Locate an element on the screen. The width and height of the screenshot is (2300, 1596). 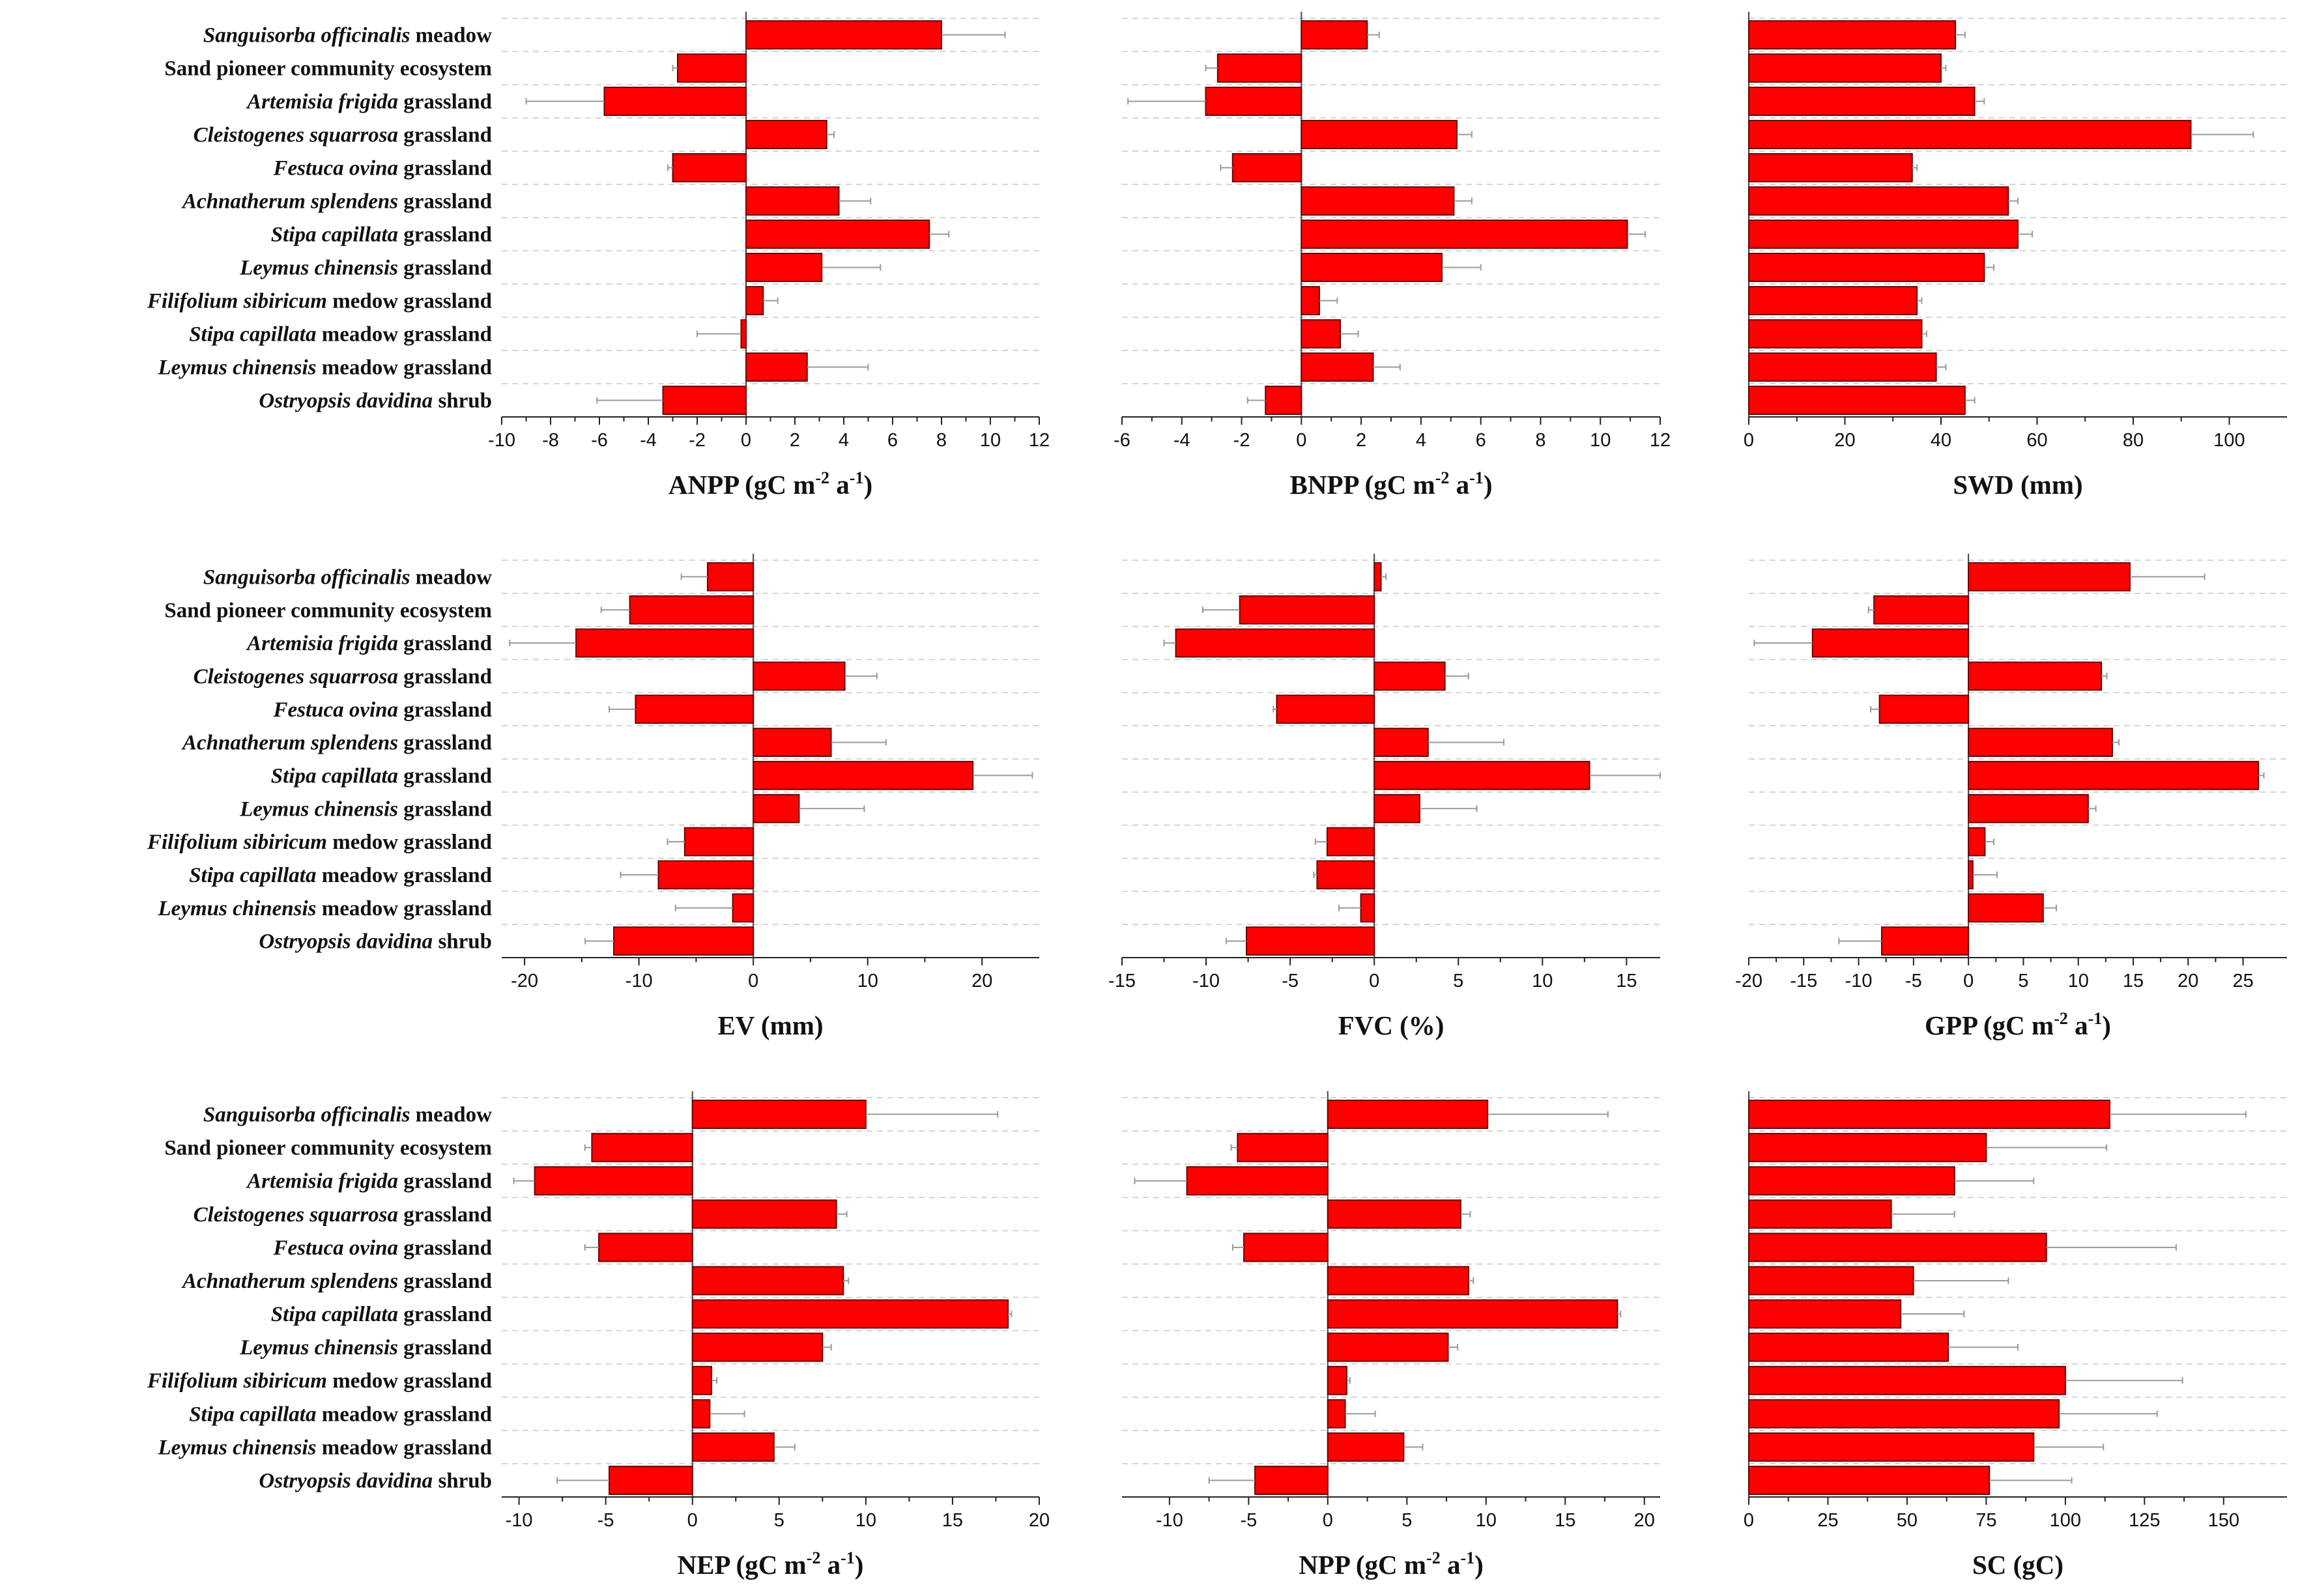
category-label: Achnatherum splendens grassland is located at coordinates (336, 1282).